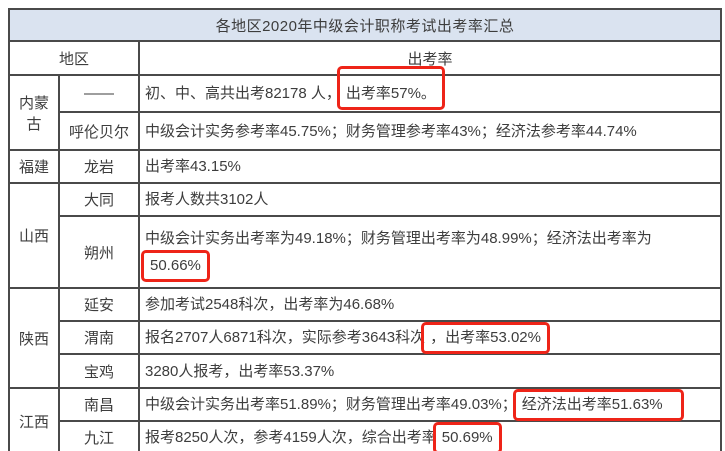  Describe the element at coordinates (34, 235) in the screenshot. I see `province-cell: 山西` at that location.